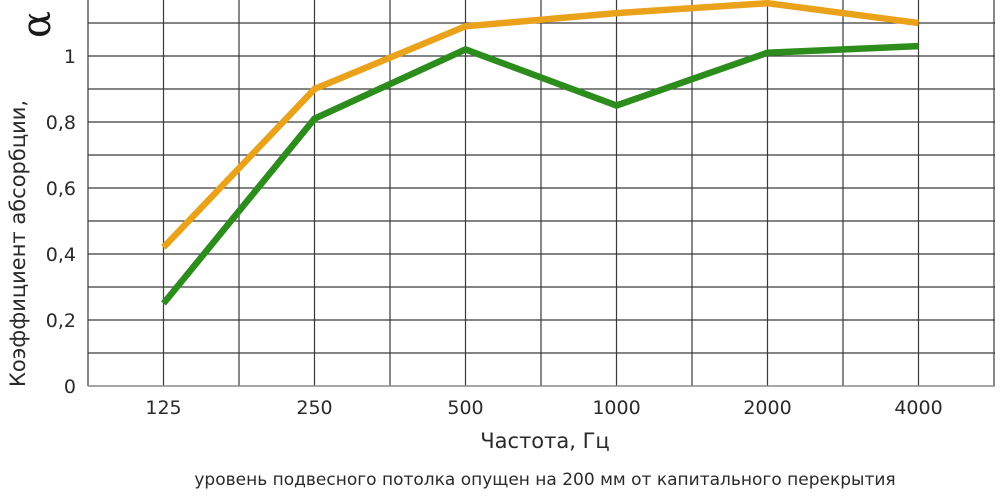  What do you see at coordinates (767, 408) in the screenshot?
I see `x-tick-label: 2000` at bounding box center [767, 408].